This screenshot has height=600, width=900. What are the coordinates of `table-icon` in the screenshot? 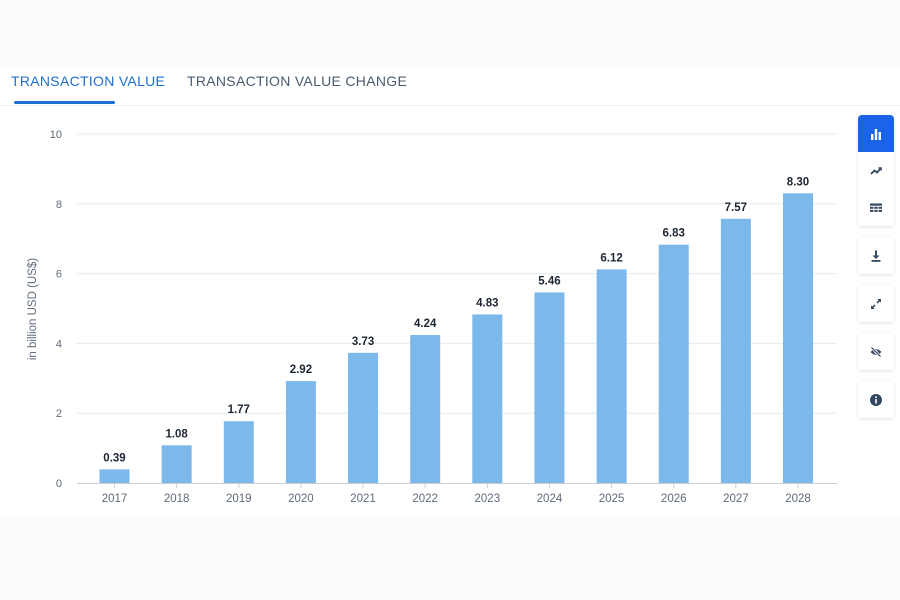 It's located at (876, 207).